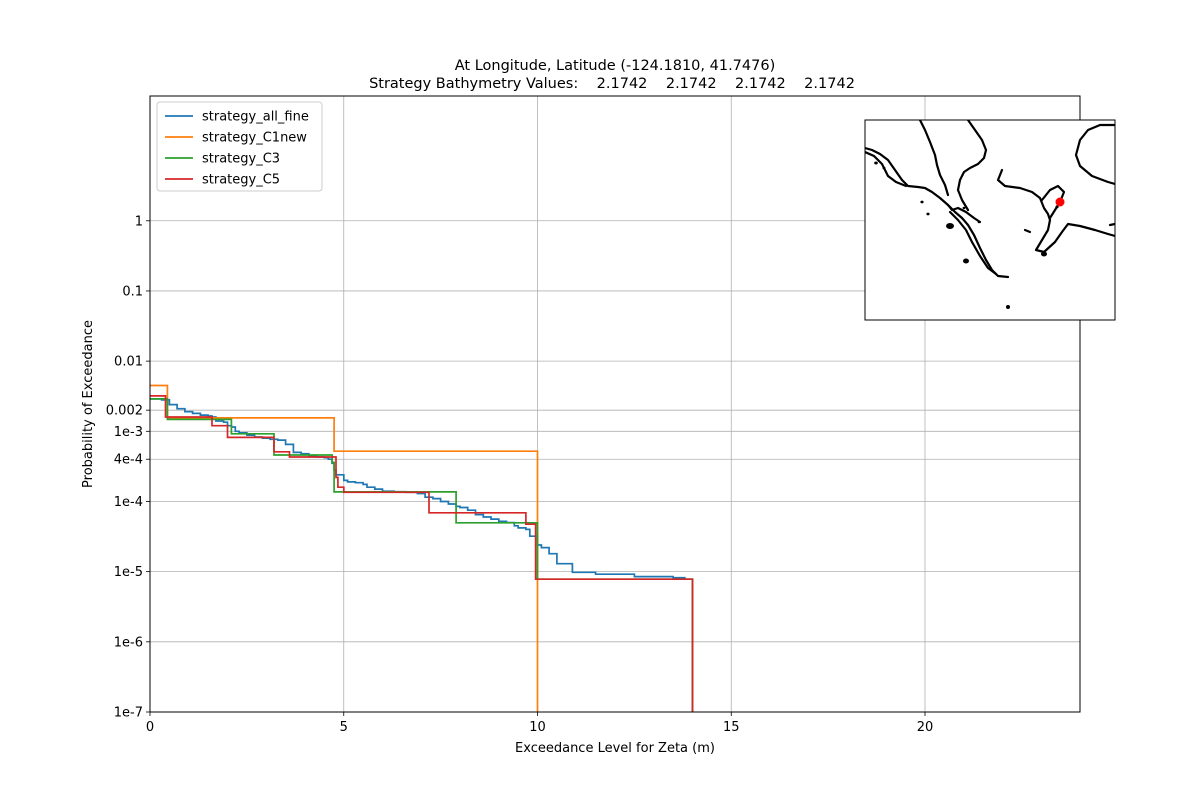  What do you see at coordinates (241, 180) in the screenshot?
I see `legend-label: strategy_C5` at bounding box center [241, 180].